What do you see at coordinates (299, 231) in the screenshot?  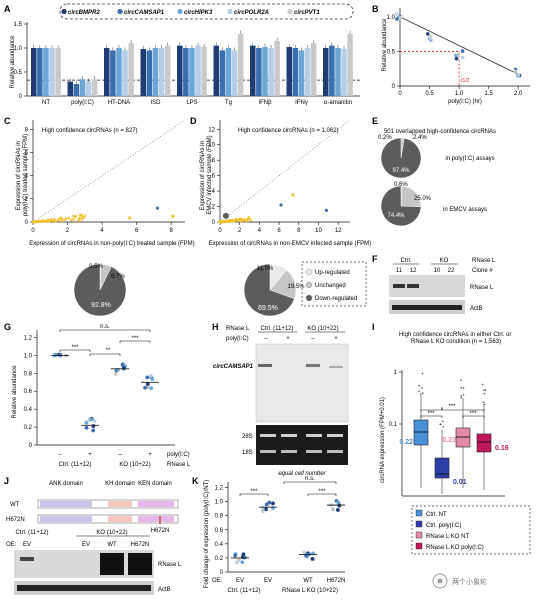 I see `d-xtick-label-4: 8` at bounding box center [299, 231].